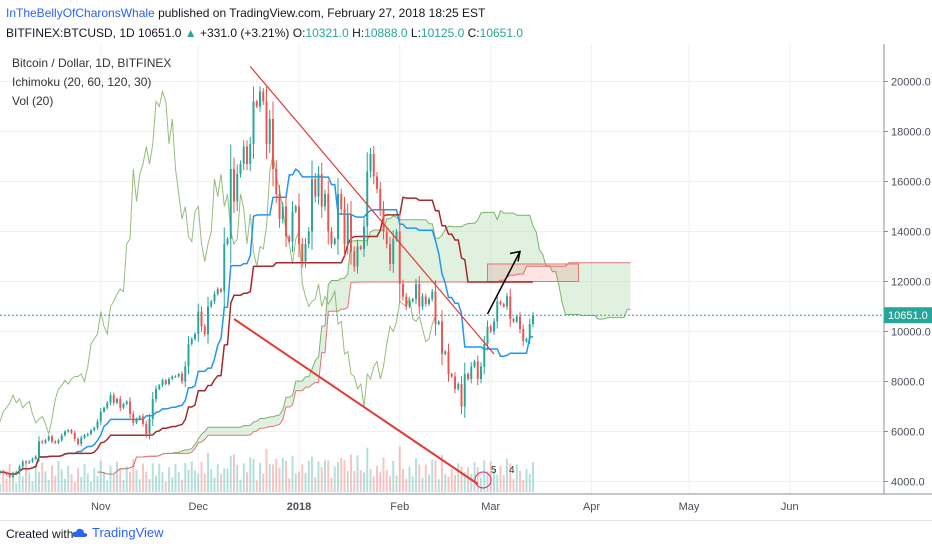  Describe the element at coordinates (442, 33) in the screenshot. I see `low-value: 10125.0` at that location.